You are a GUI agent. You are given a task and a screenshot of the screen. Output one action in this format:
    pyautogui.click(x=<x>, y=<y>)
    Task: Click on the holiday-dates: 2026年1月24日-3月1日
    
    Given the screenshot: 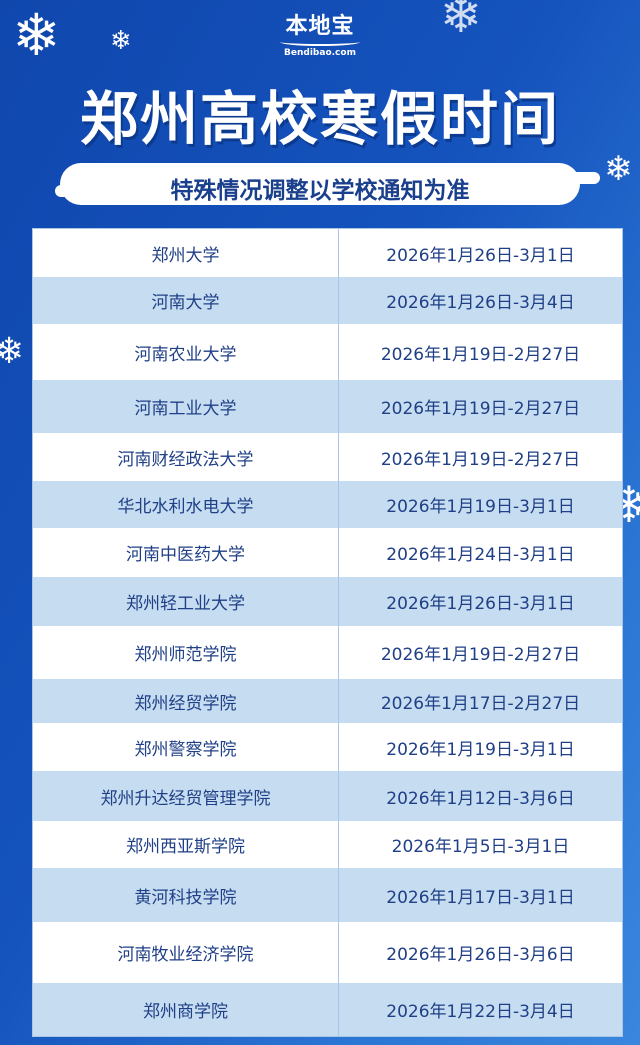 What is the action you would take?
    pyautogui.click(x=480, y=555)
    